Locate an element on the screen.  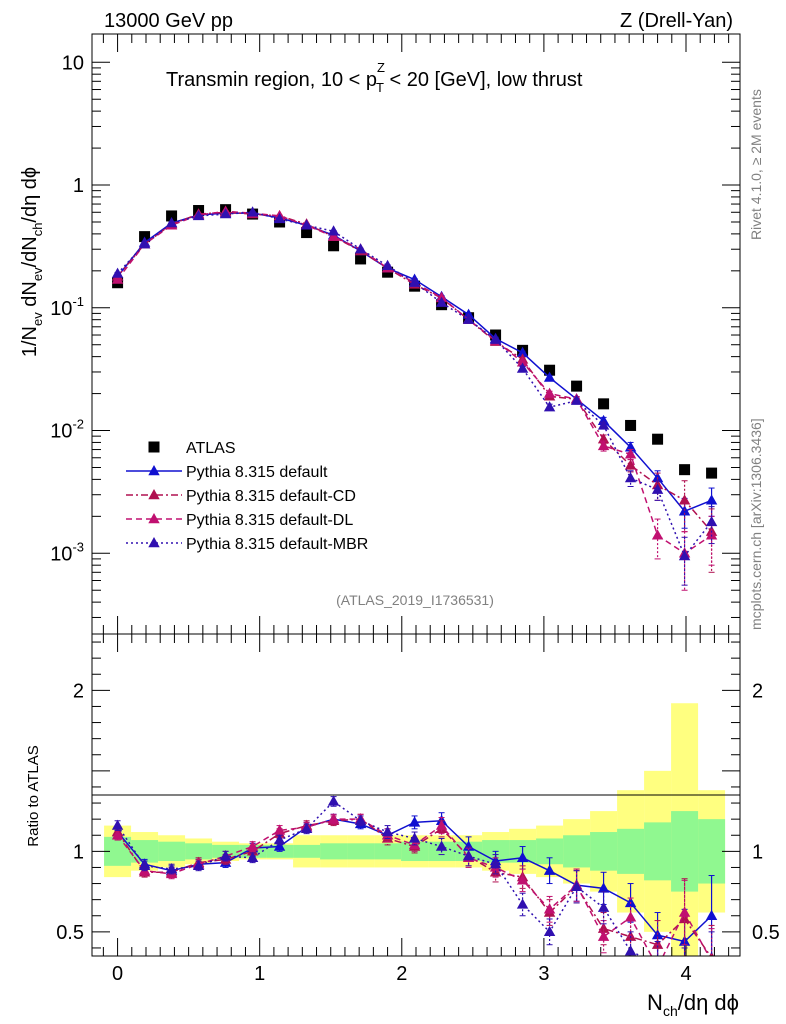
y-tick-label-ratio-right: 0.5 is located at coordinates (766, 933).